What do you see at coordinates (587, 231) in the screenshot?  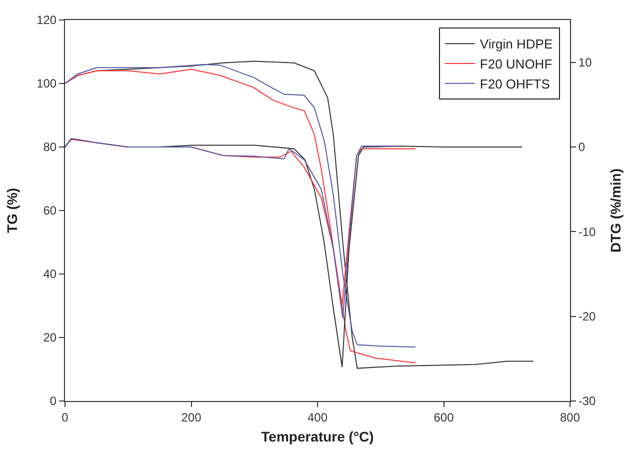 I see `y2-tick-label: -10` at bounding box center [587, 231].